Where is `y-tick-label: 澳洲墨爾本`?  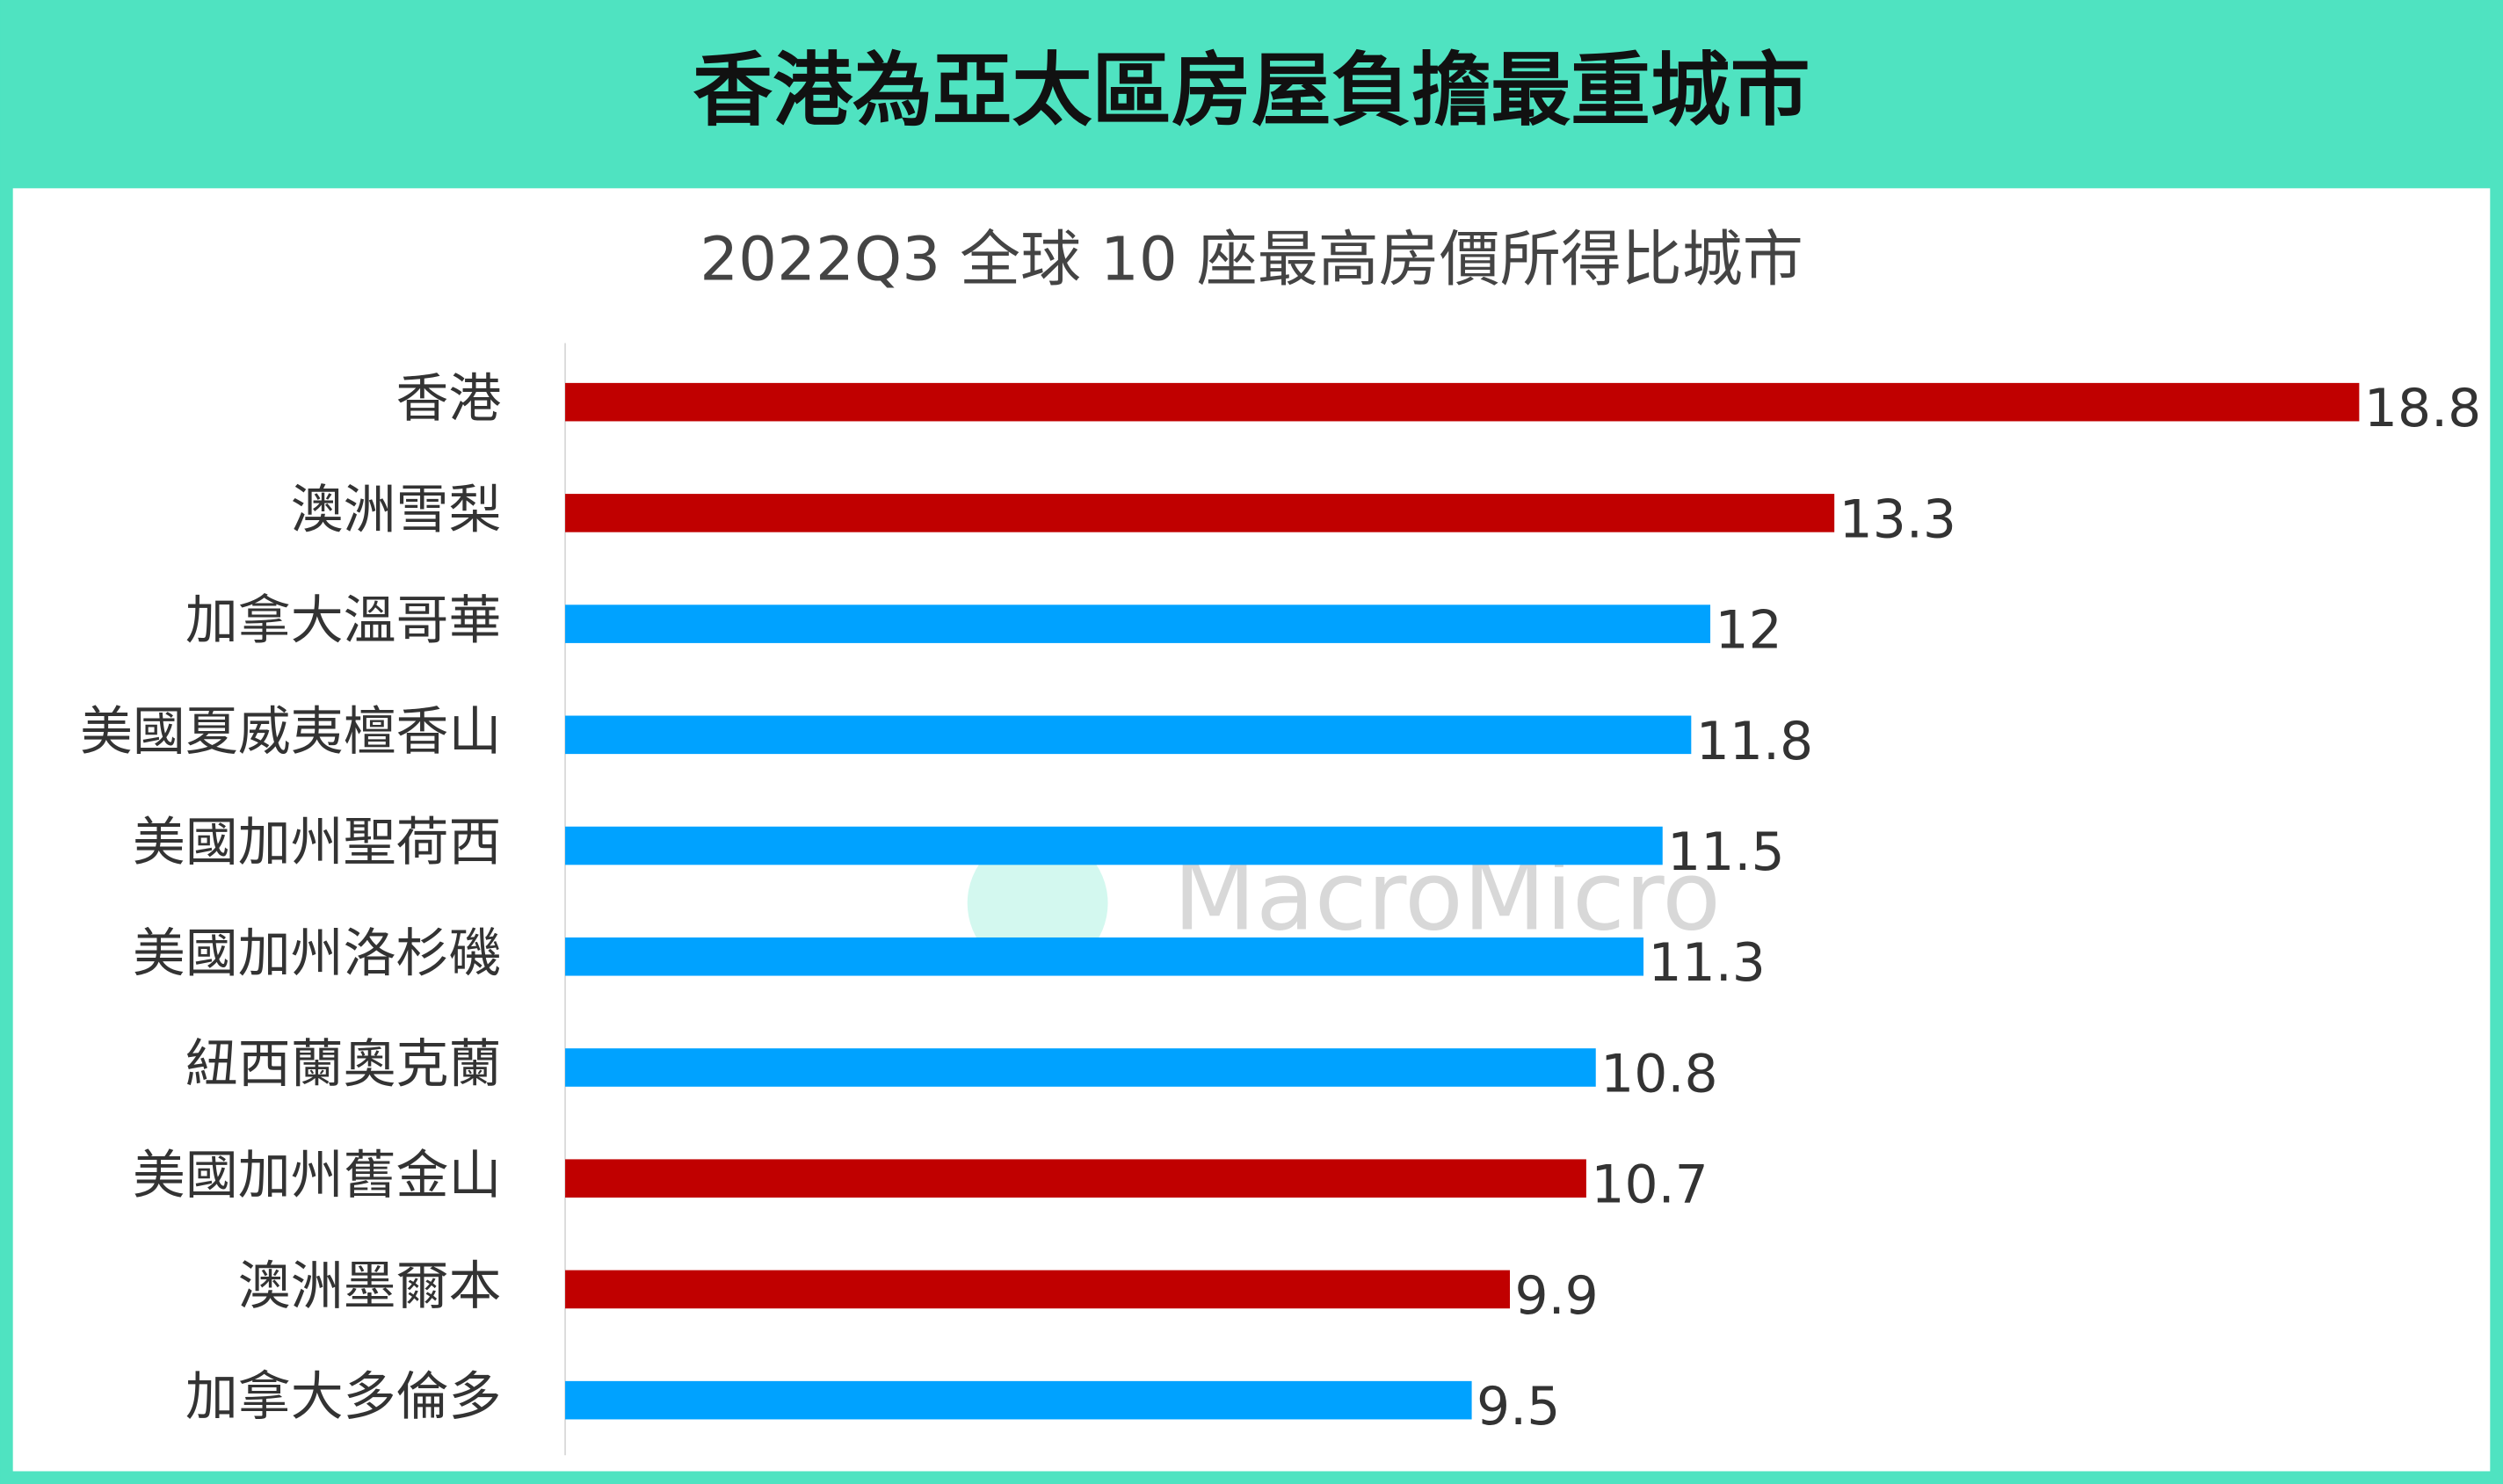
y-tick-label: 澳洲墨爾本 is located at coordinates (370, 1286).